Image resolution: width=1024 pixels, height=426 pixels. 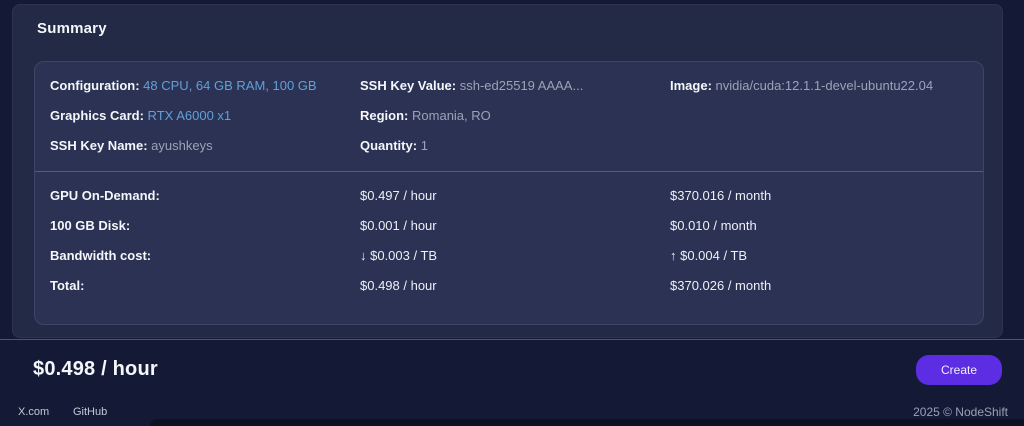 What do you see at coordinates (182, 145) in the screenshot?
I see `config-ssh-key-name-value: ayushkeys` at bounding box center [182, 145].